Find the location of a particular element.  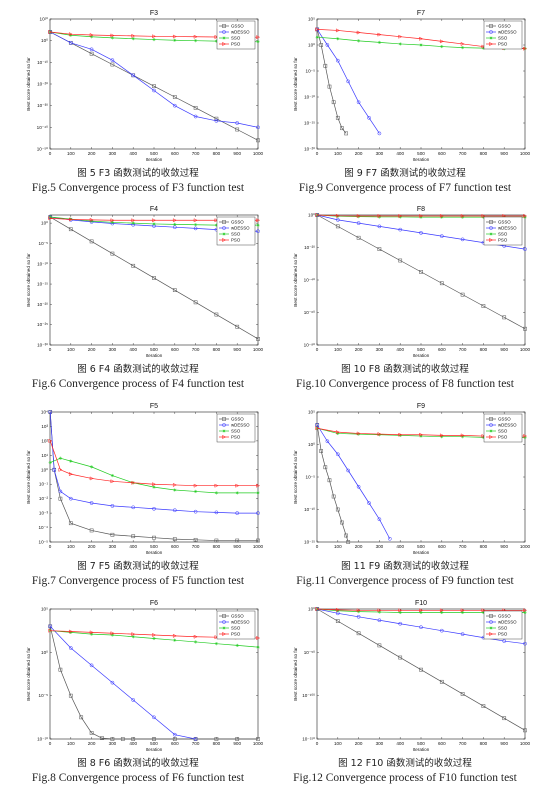

y-tick-label: 10⁻⁵ is located at coordinates (44, 542).